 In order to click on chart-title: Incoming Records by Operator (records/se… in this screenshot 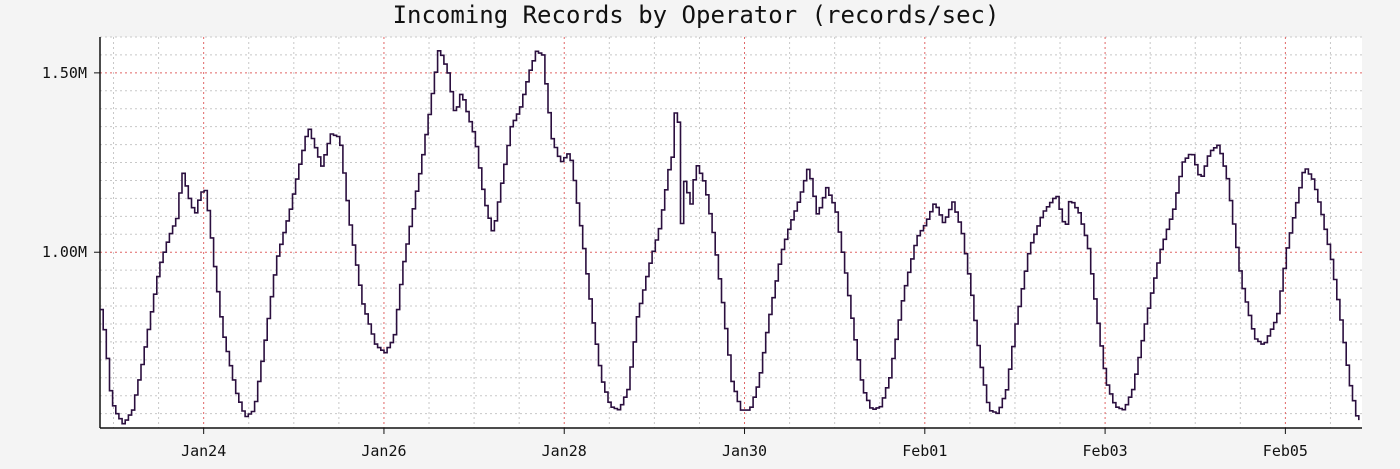, I will do `click(696, 15)`.